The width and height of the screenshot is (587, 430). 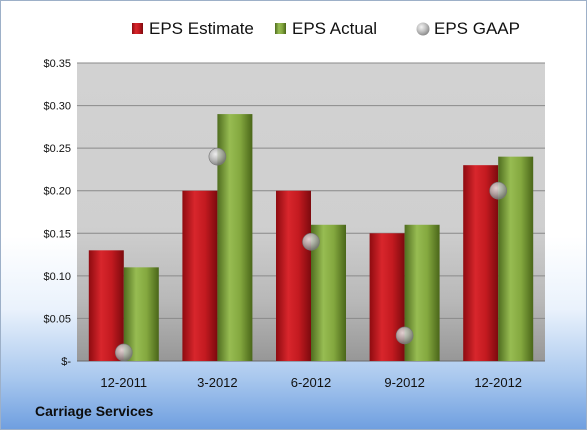 I want to click on company-name: Carriage Services, so click(x=94, y=411).